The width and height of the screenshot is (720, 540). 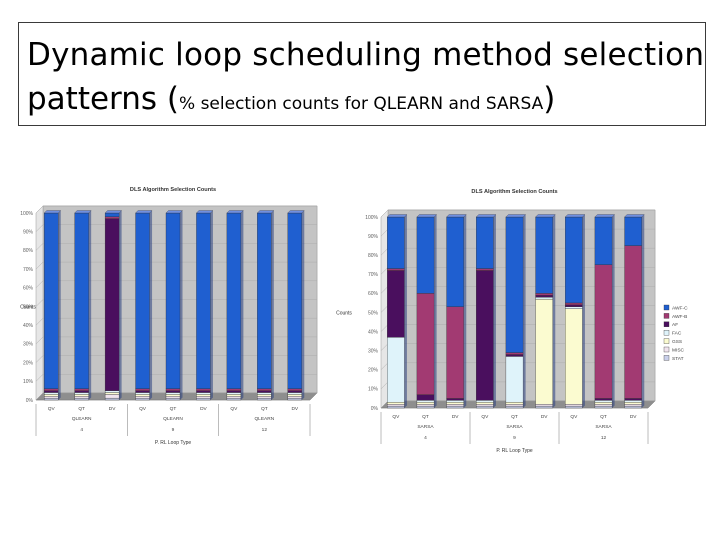 I want to click on legend-label: AWF-B, so click(x=679, y=317).